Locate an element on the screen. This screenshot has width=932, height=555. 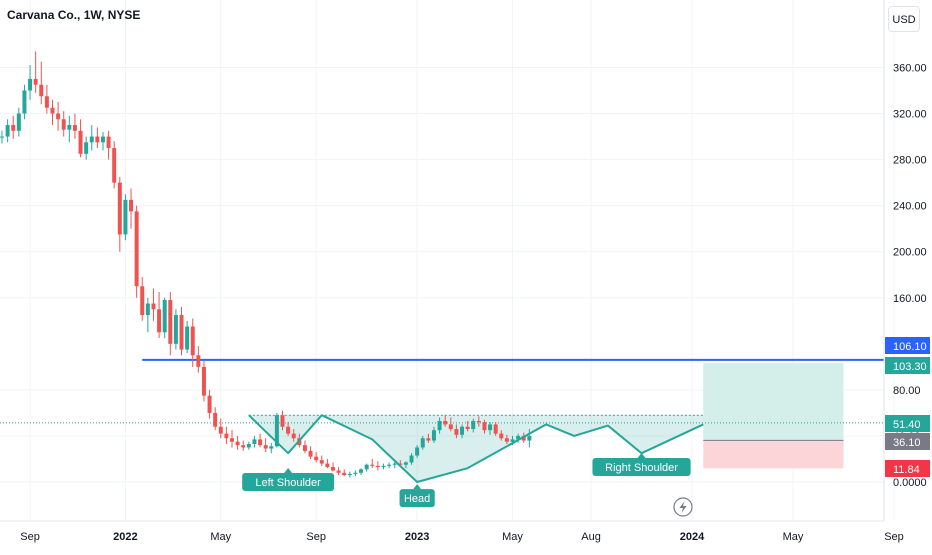
currency-button: USD is located at coordinates (904, 19).